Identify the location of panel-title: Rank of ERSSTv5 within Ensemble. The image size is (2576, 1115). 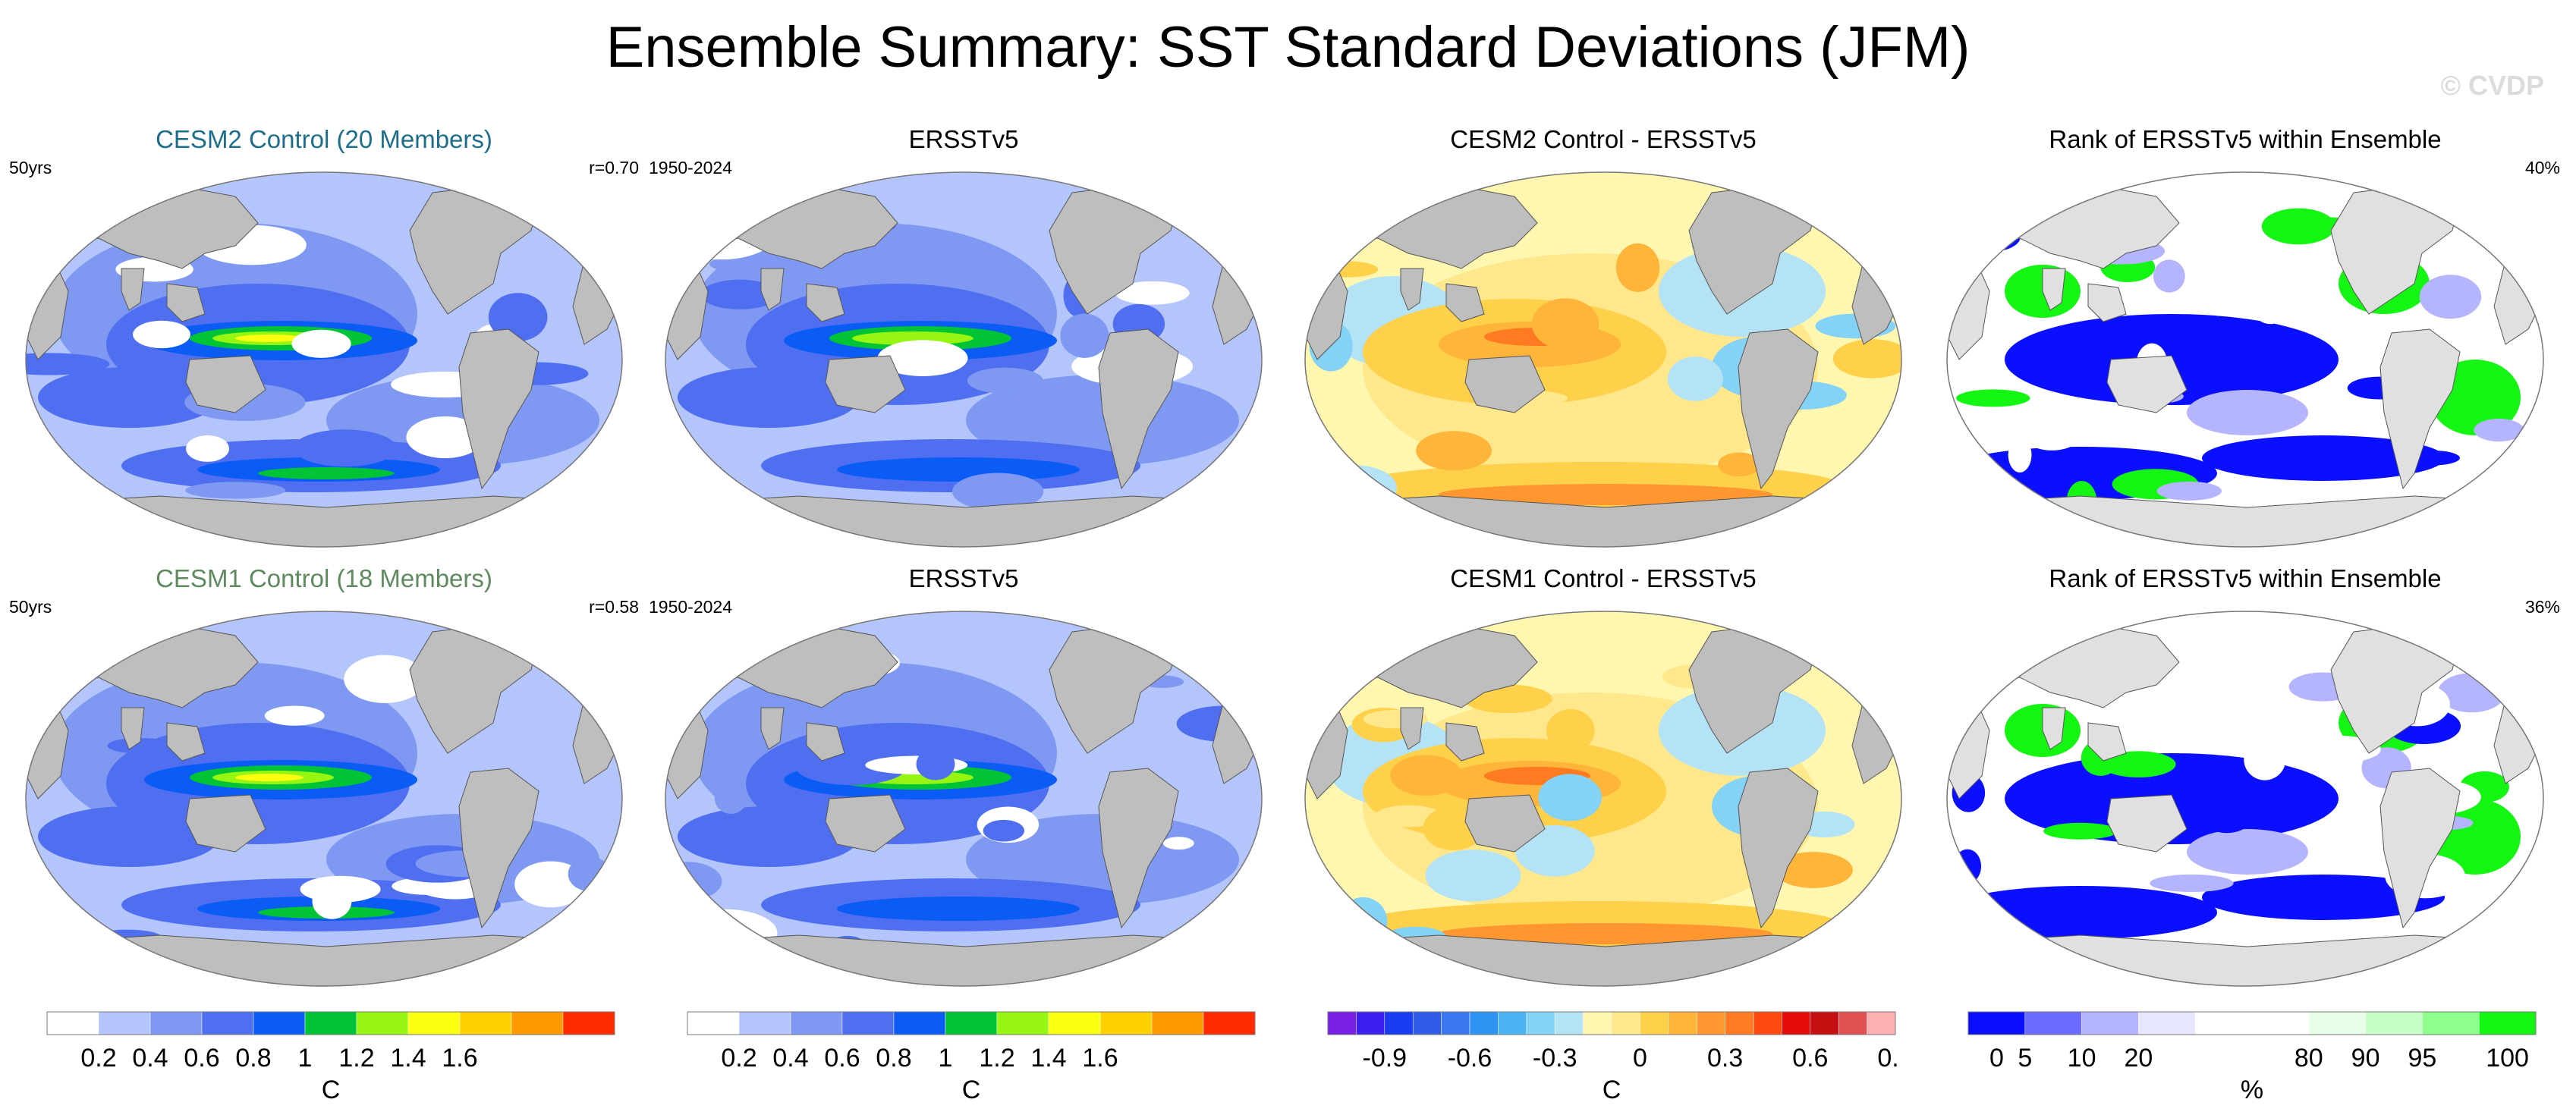
(2245, 139).